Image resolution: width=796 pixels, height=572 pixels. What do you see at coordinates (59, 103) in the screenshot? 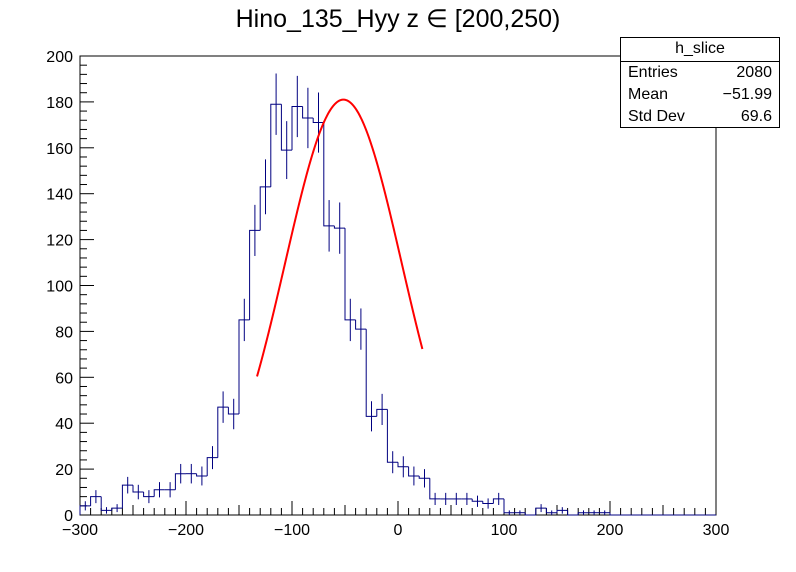
I see `y-tick-label: 180` at bounding box center [59, 103].